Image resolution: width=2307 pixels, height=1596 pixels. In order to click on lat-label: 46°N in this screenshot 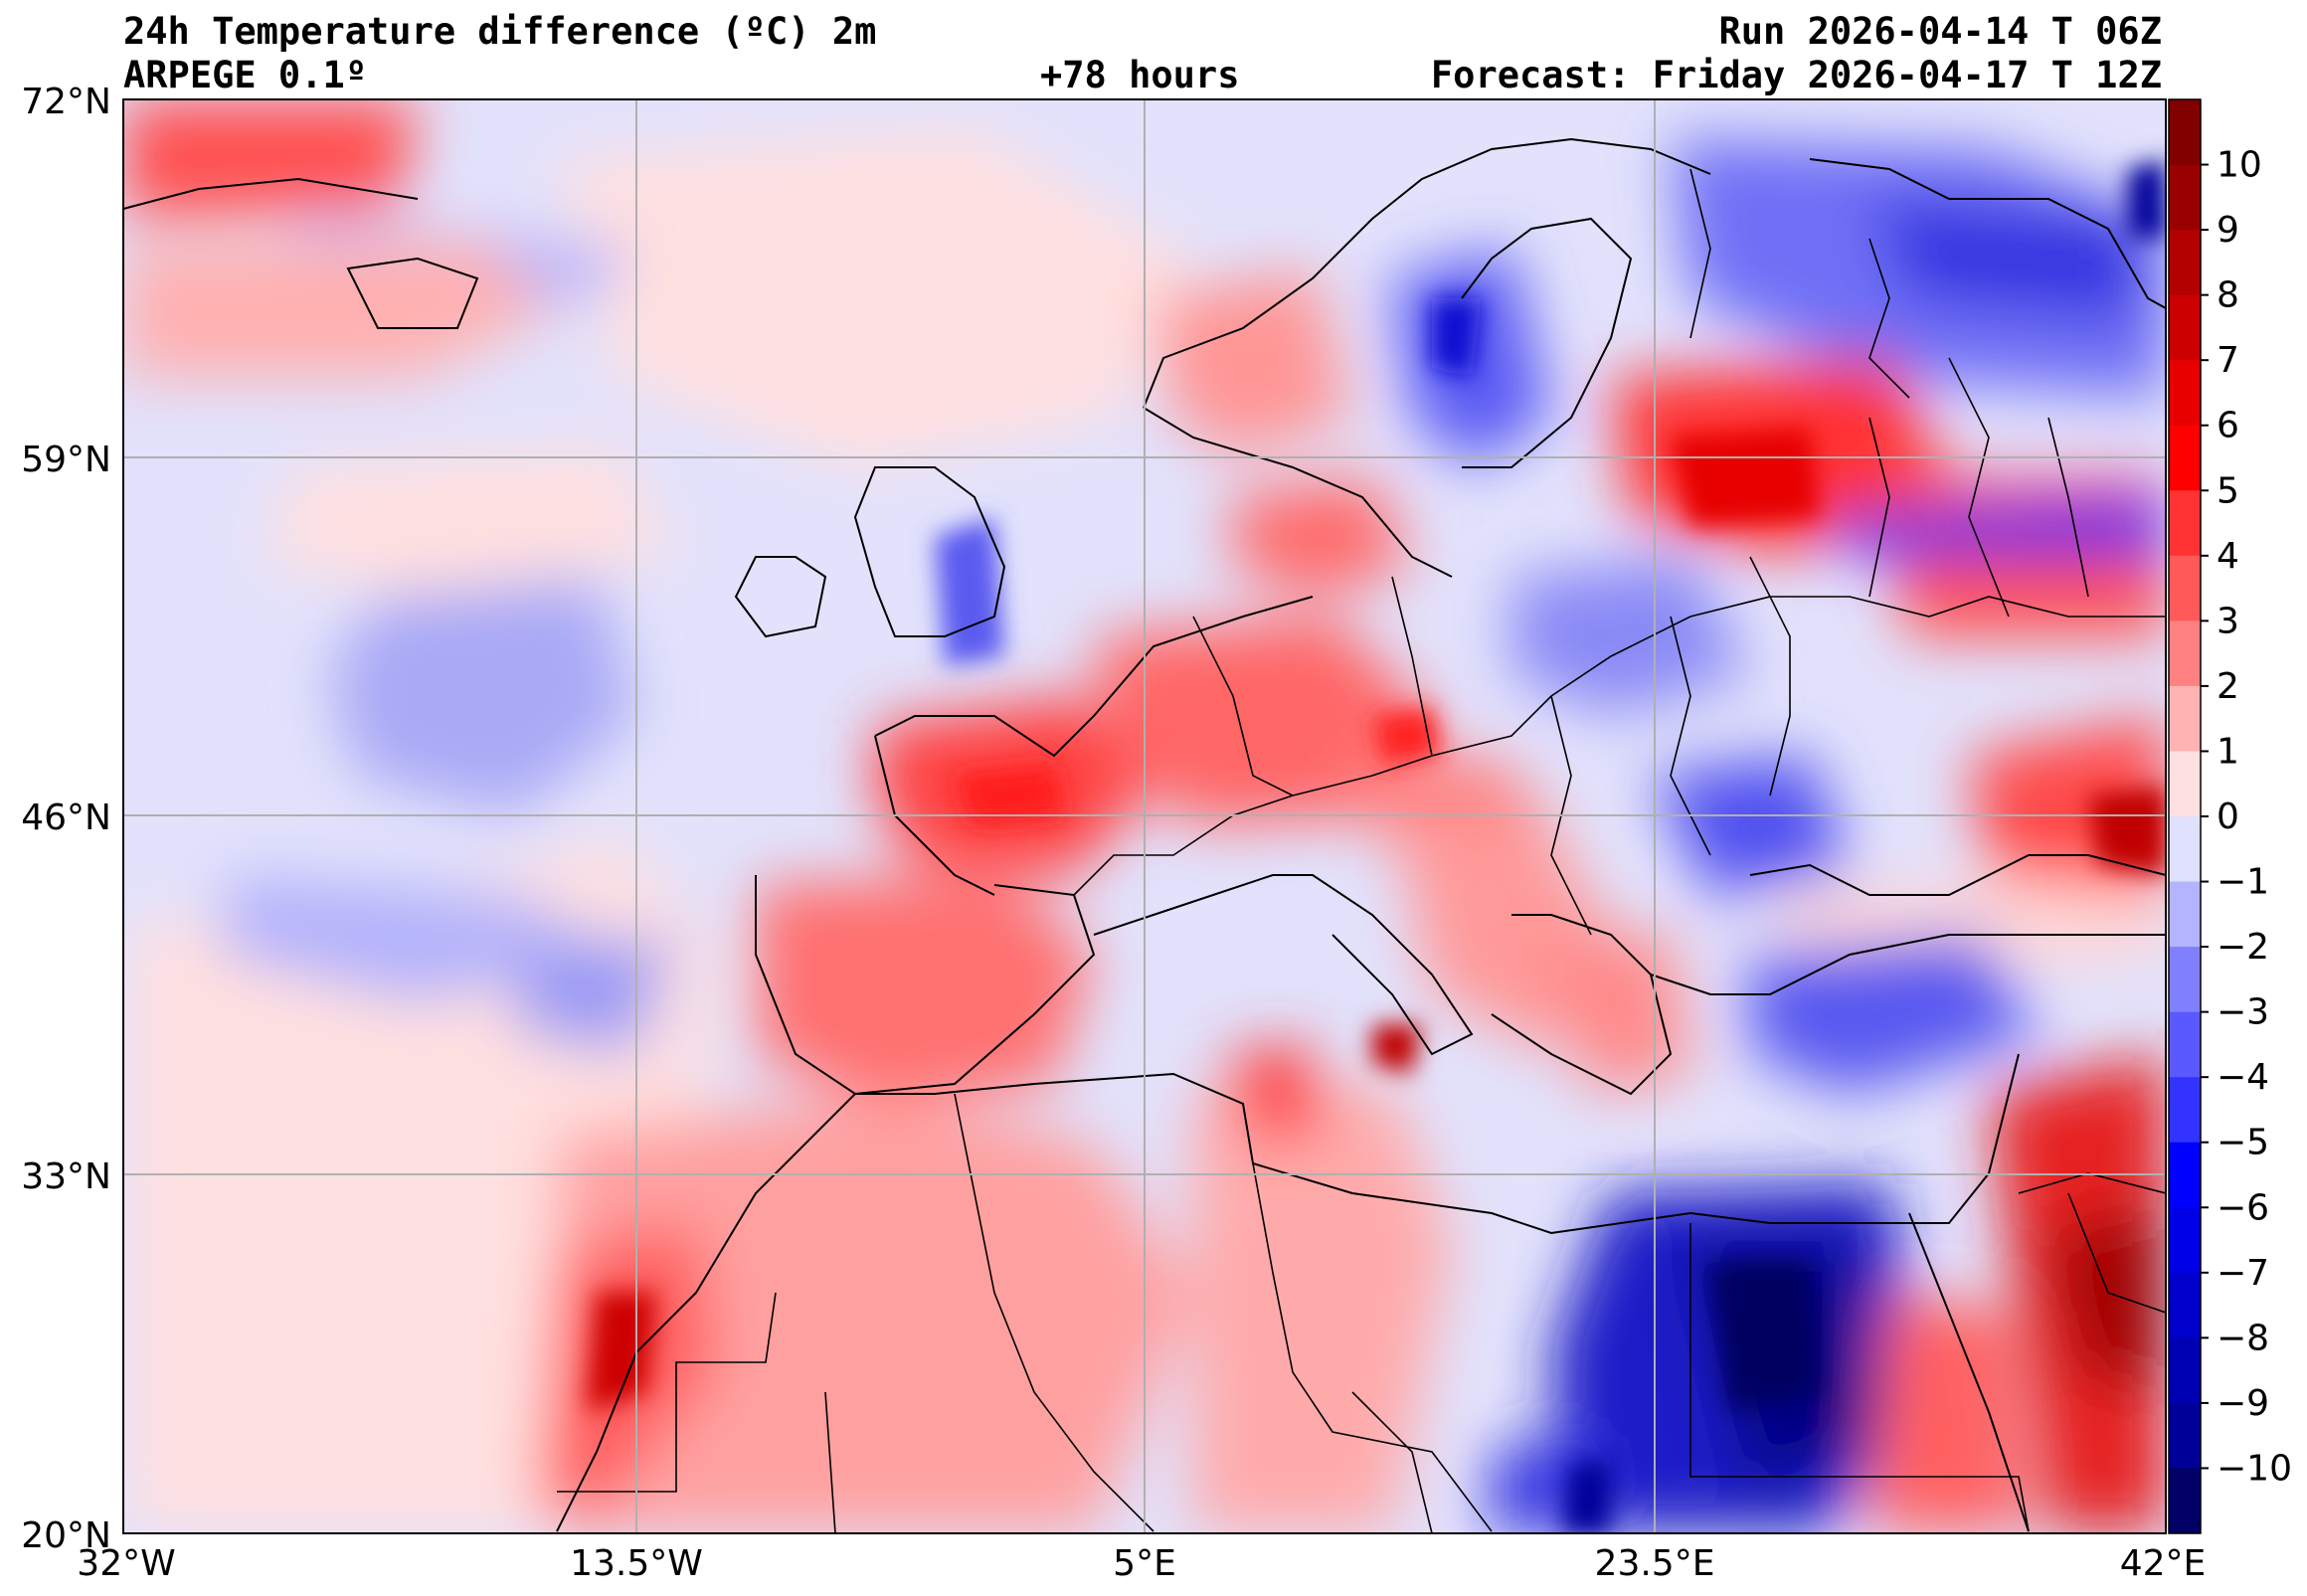, I will do `click(66, 818)`.